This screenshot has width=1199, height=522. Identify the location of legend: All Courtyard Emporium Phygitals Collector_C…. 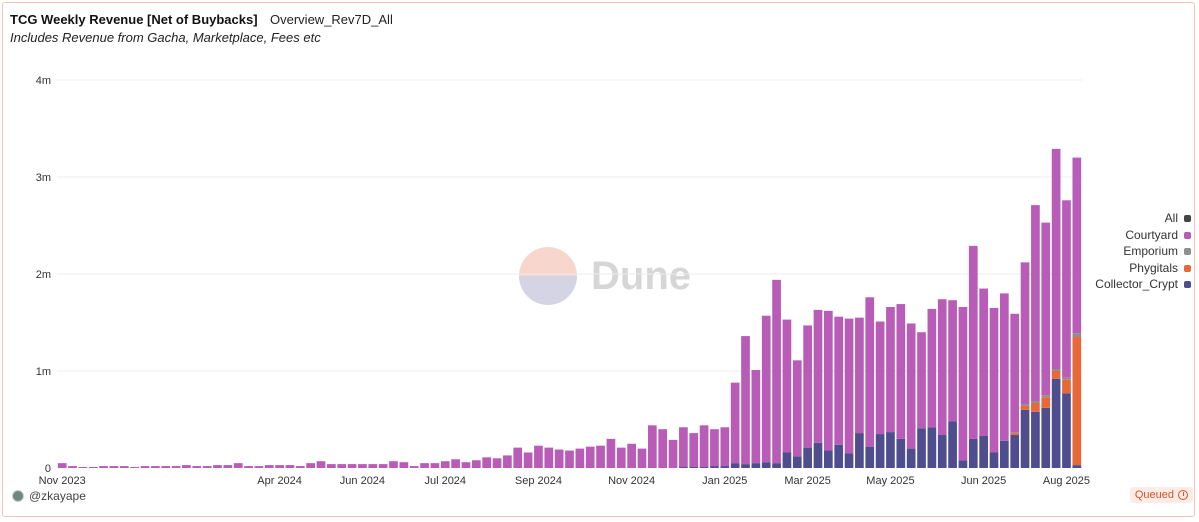
(1143, 251).